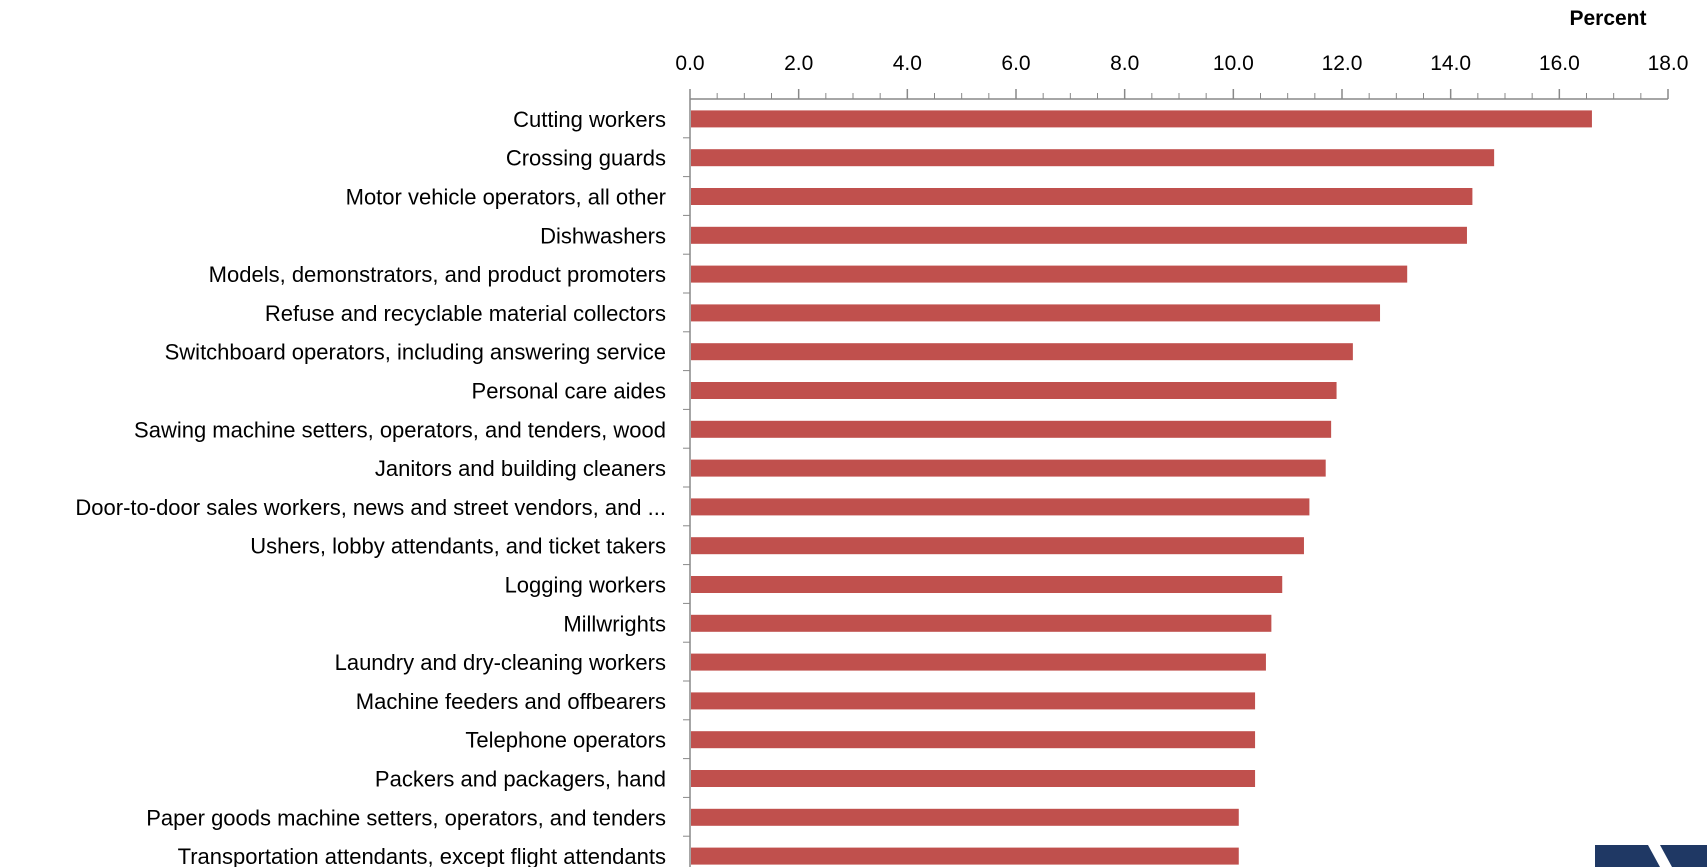  I want to click on logo-mark-accent, so click(1660, 856).